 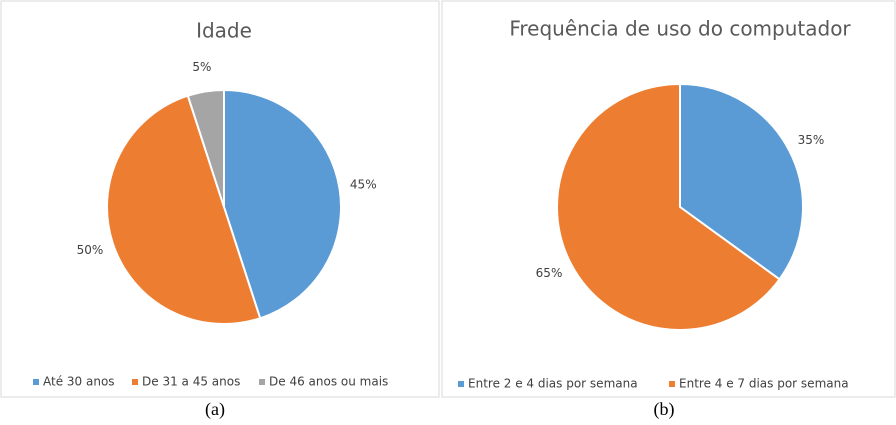 I want to click on data-label: 35%, so click(x=811, y=140).